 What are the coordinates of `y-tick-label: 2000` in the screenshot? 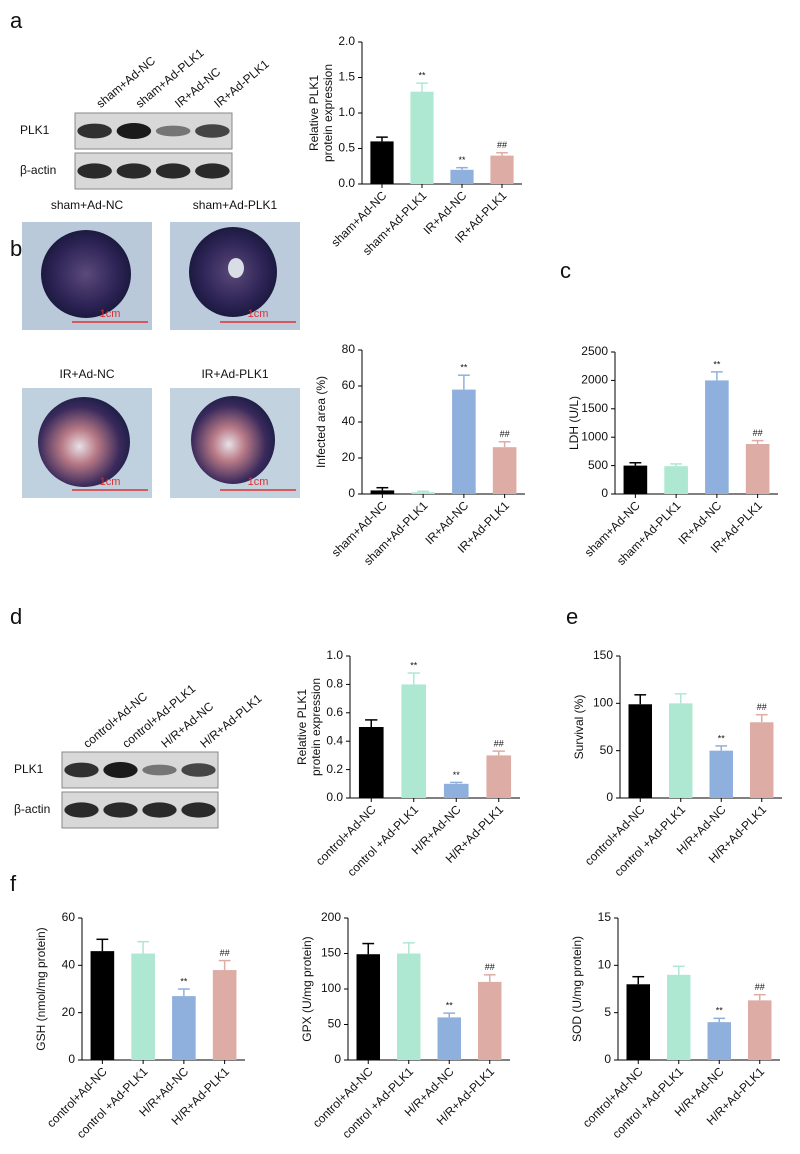 It's located at (594, 380).